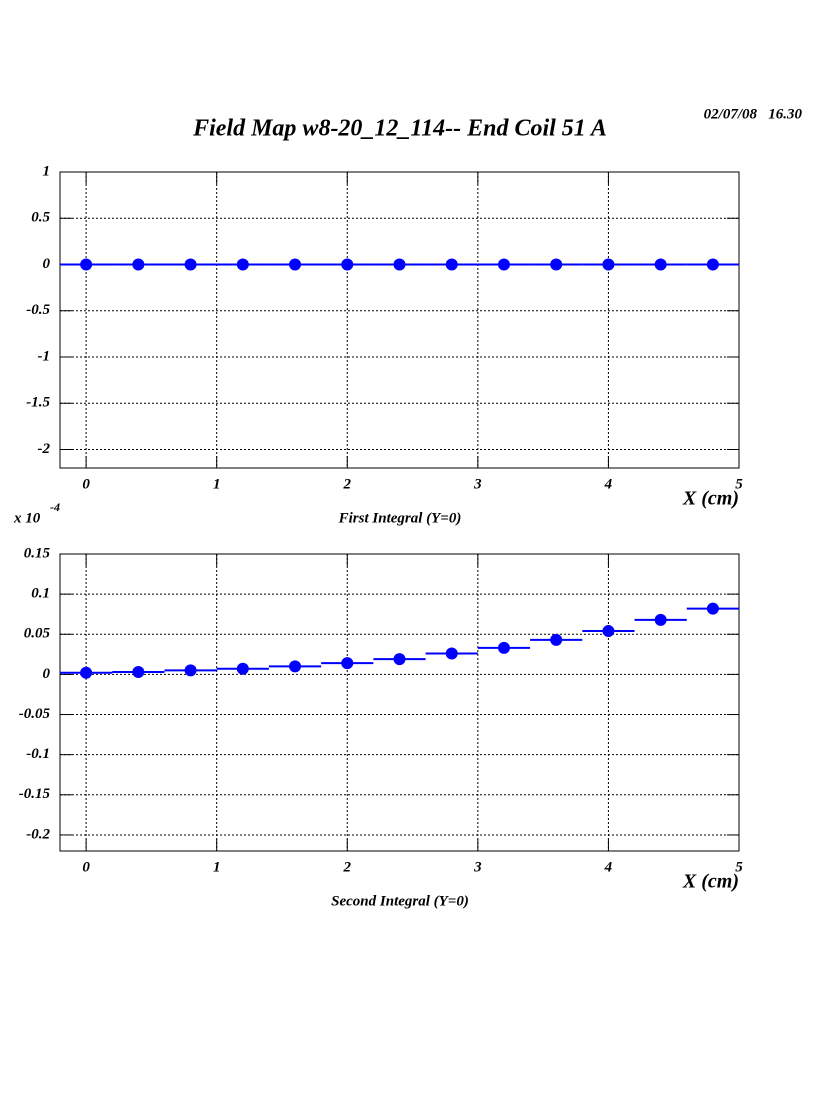 This screenshot has width=825, height=1100. What do you see at coordinates (37, 553) in the screenshot?
I see `y-tick-label: 0.15` at bounding box center [37, 553].